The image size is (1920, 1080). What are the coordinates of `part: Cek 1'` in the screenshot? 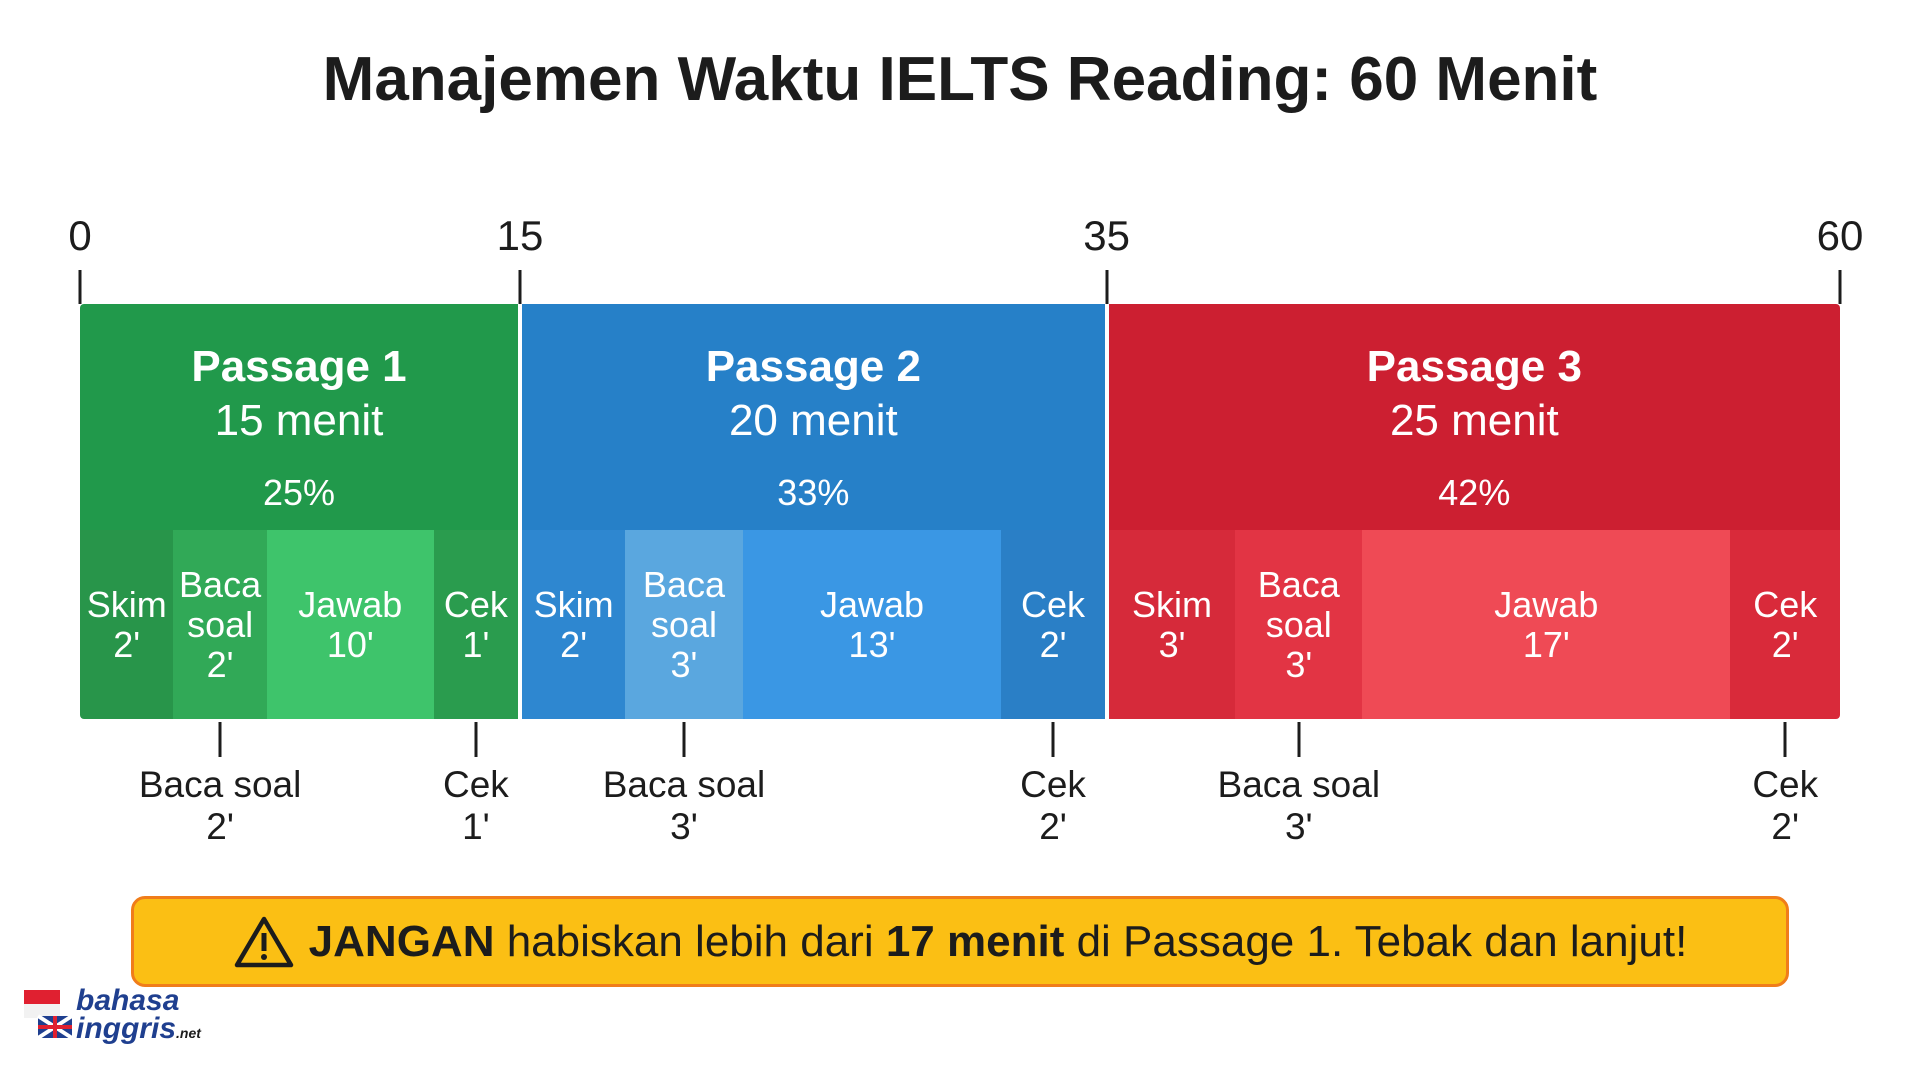 It's located at (475, 624).